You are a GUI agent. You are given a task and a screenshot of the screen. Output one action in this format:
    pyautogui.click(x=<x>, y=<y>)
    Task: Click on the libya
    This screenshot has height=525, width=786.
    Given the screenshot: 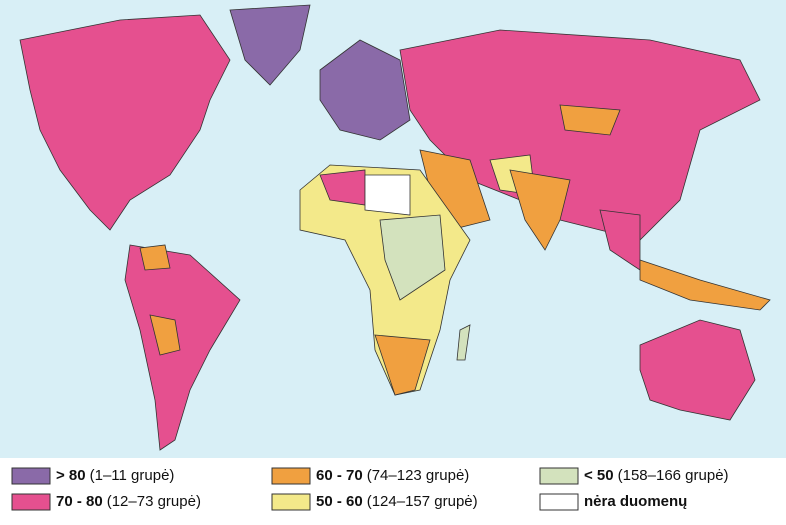 What is the action you would take?
    pyautogui.click(x=387, y=195)
    